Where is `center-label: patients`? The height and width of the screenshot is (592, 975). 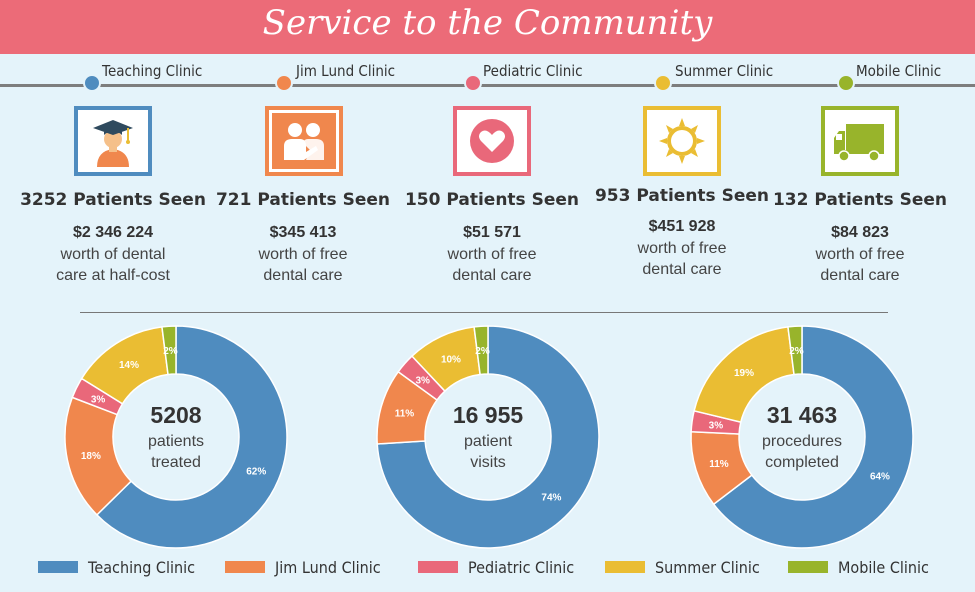 center-label: patients is located at coordinates (176, 441).